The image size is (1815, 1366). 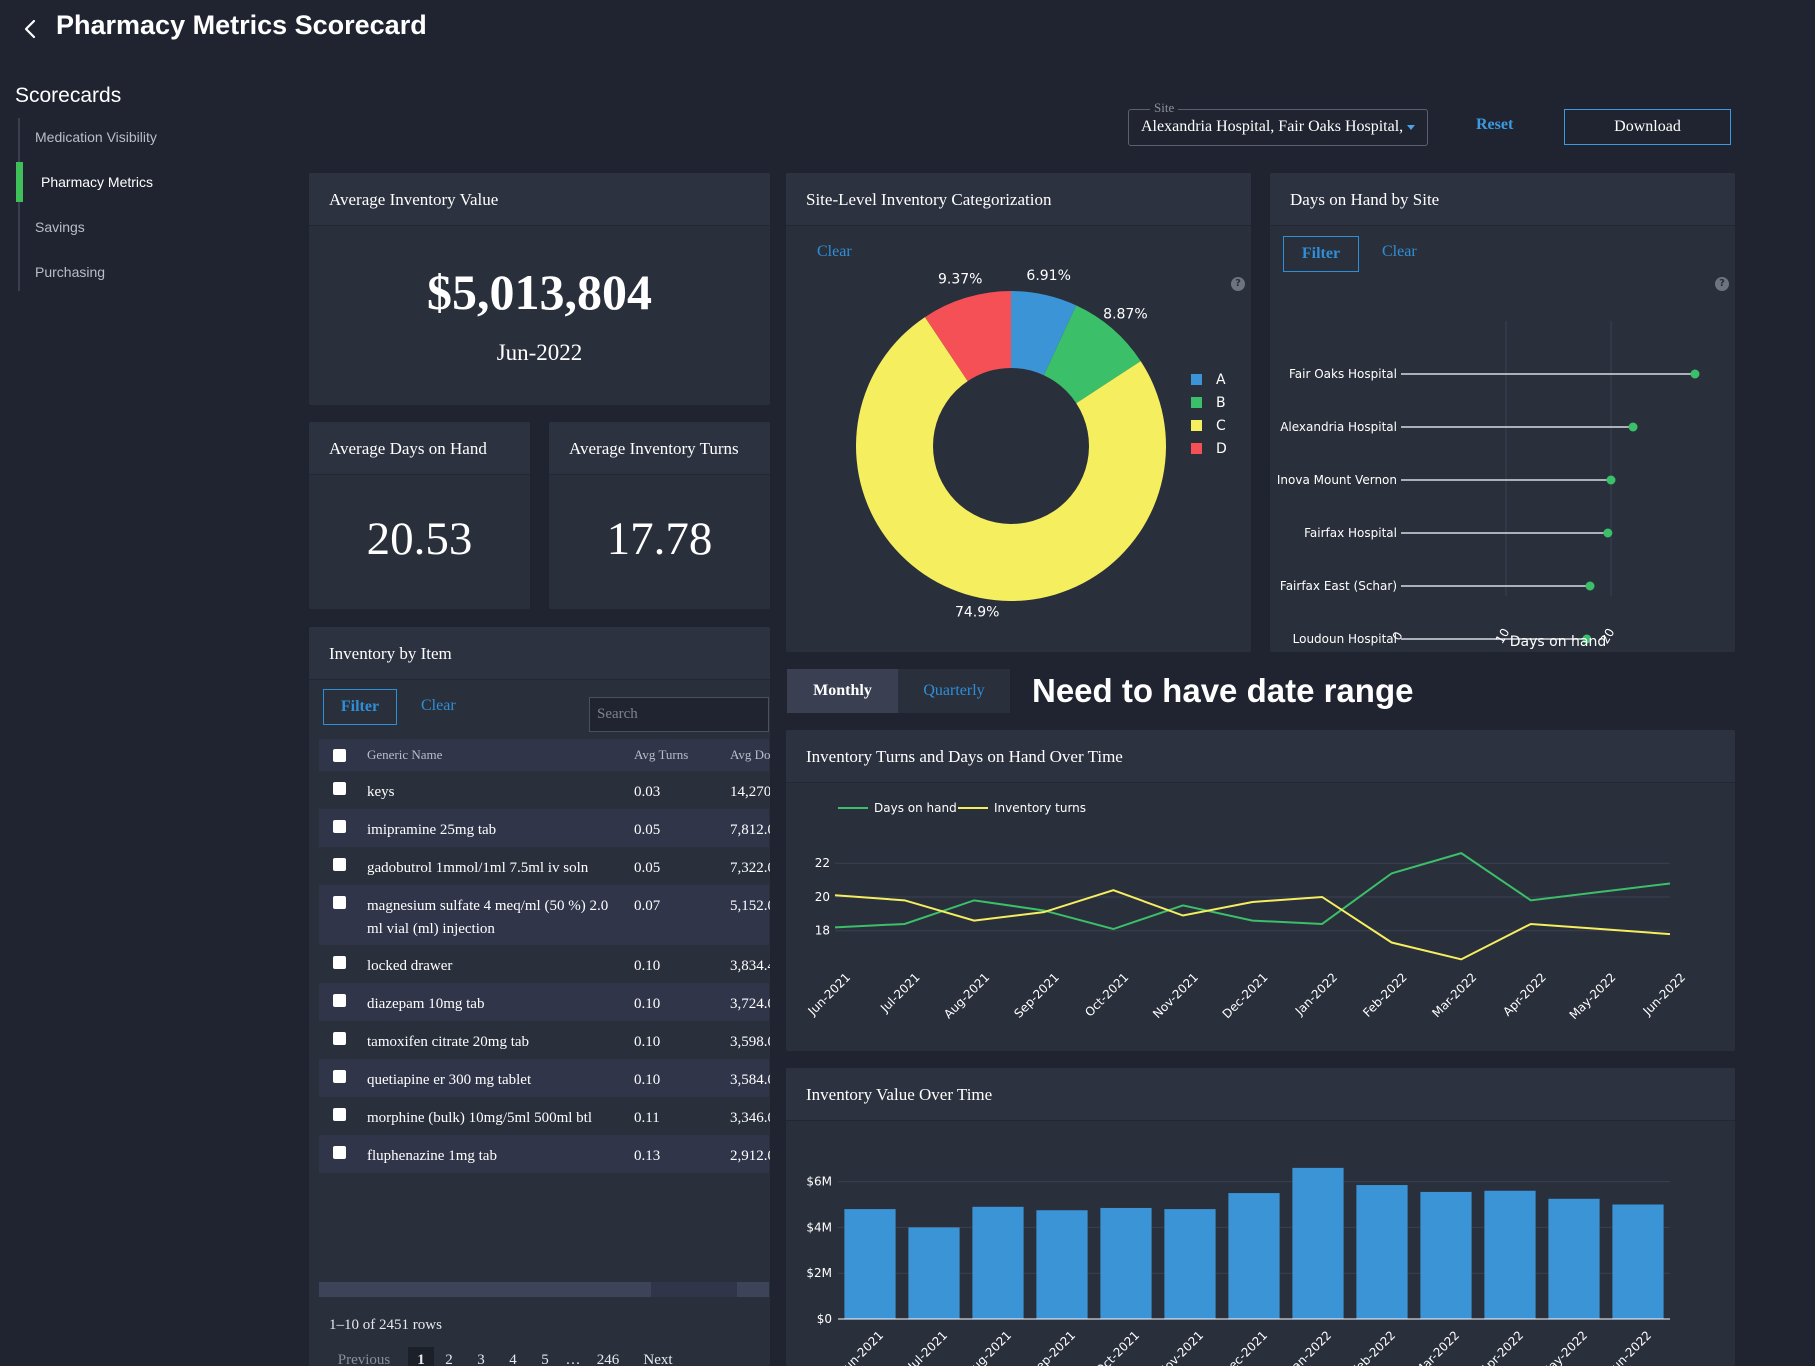 What do you see at coordinates (544, 1002) in the screenshot?
I see `table-row: diazepam 10mg tab 0.10 3,724.00` at bounding box center [544, 1002].